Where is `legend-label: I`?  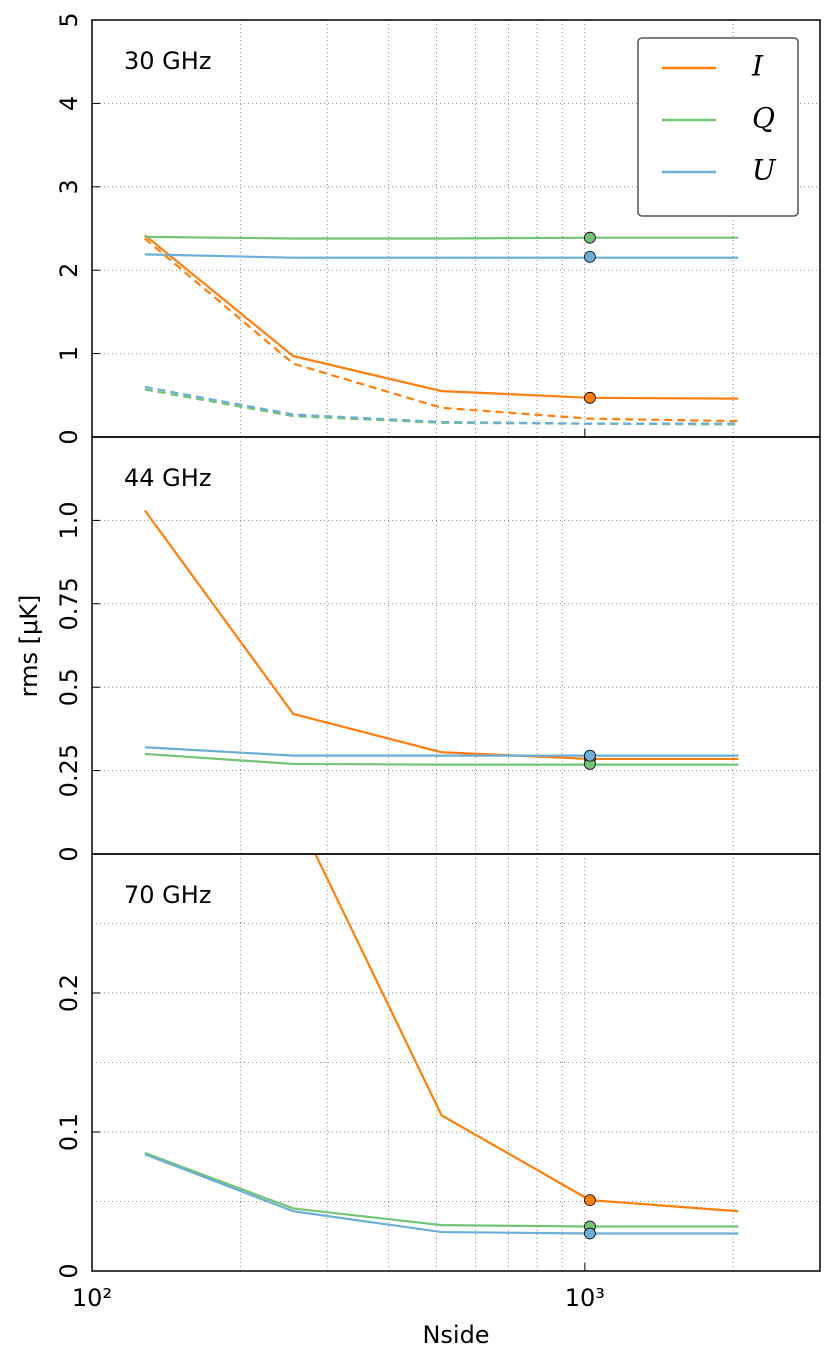 legend-label: I is located at coordinates (757, 66).